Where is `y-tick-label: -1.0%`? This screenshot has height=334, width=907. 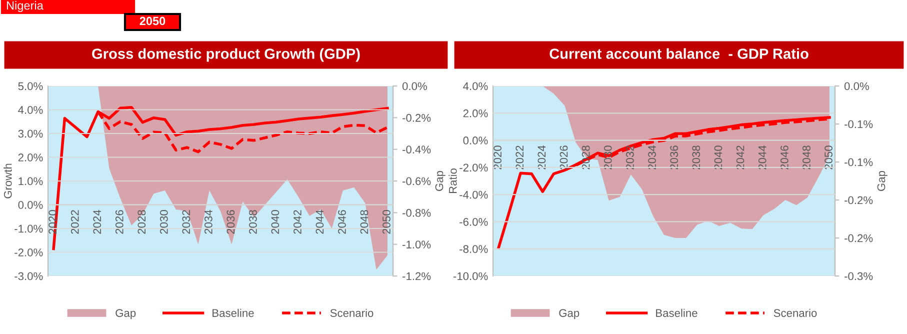 y-tick-label: -1.0% is located at coordinates (28, 228).